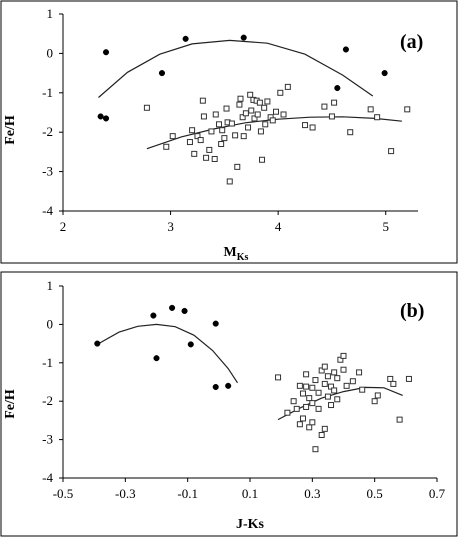  Describe the element at coordinates (47, 171) in the screenshot. I see `panel-a-y-tick-label: -3` at that location.